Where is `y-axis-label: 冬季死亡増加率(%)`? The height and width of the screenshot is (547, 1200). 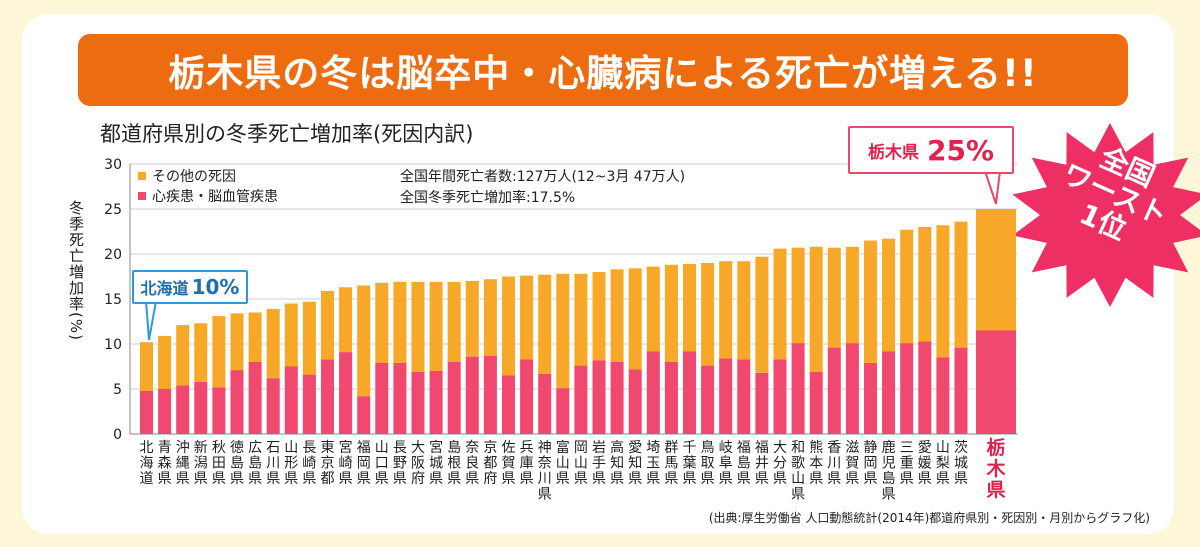 y-axis-label: 冬季死亡増加率(%) is located at coordinates (76, 270).